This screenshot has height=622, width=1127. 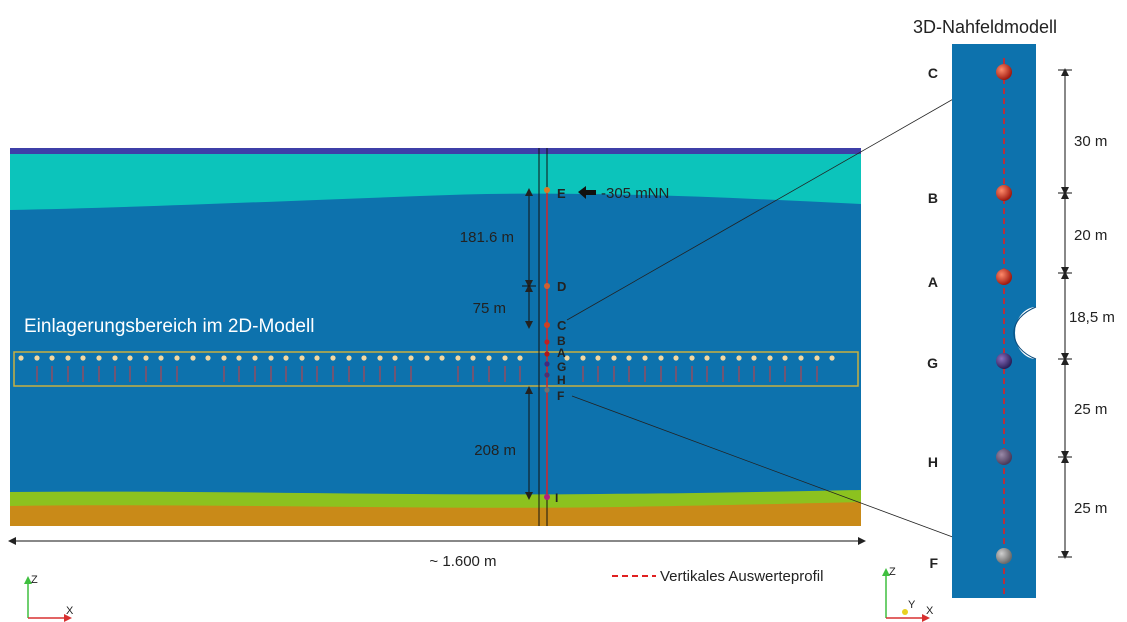 I want to click on emplacement-area-box, so click(x=436, y=369).